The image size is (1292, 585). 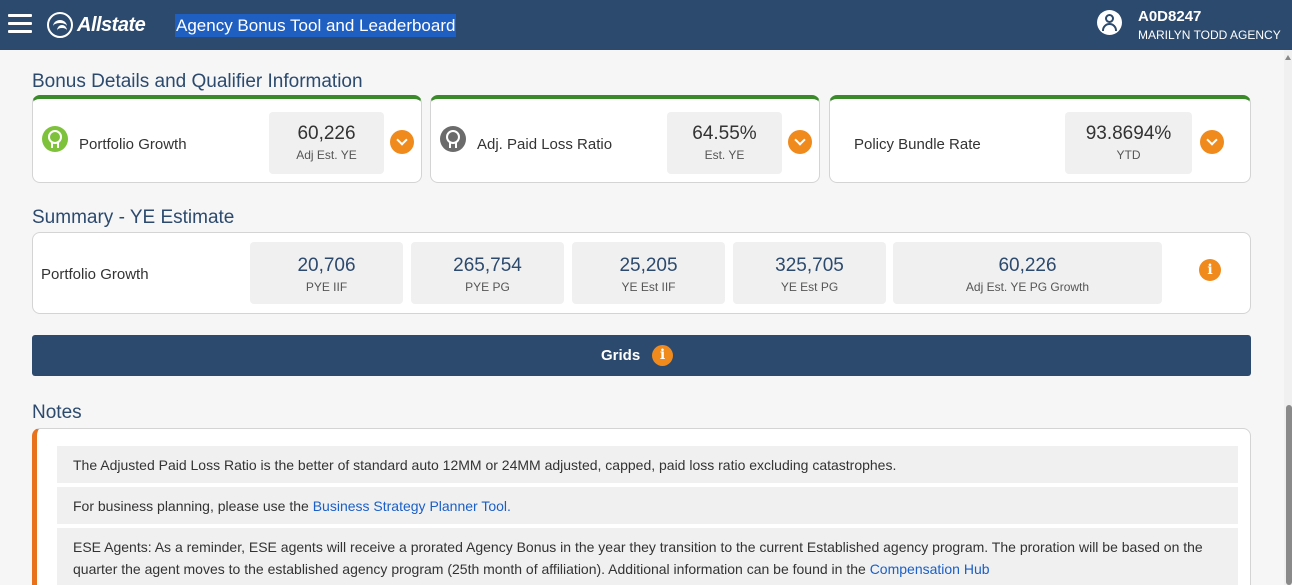 What do you see at coordinates (1289, 495) in the screenshot?
I see `scrollbar-thumb` at bounding box center [1289, 495].